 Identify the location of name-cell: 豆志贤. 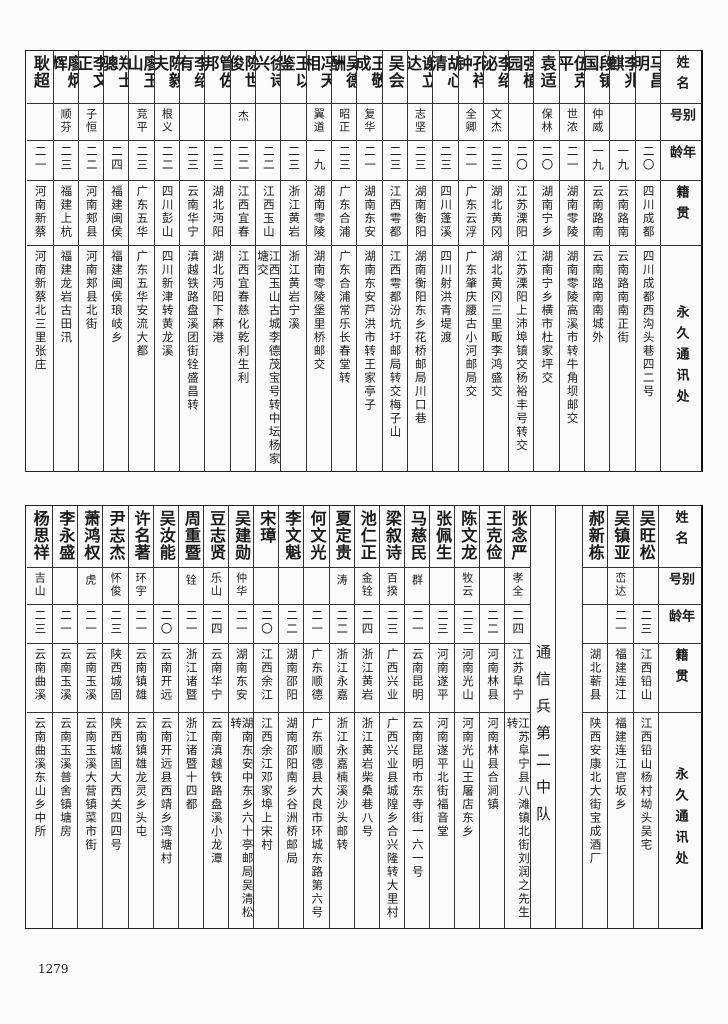
(215, 537).